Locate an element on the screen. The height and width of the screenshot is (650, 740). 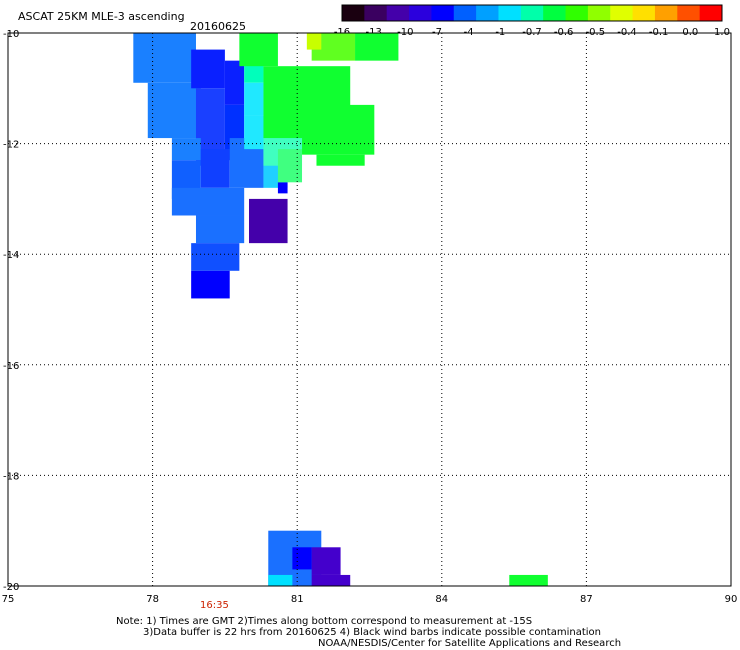
chart-date: 20160625 is located at coordinates (218, 26).